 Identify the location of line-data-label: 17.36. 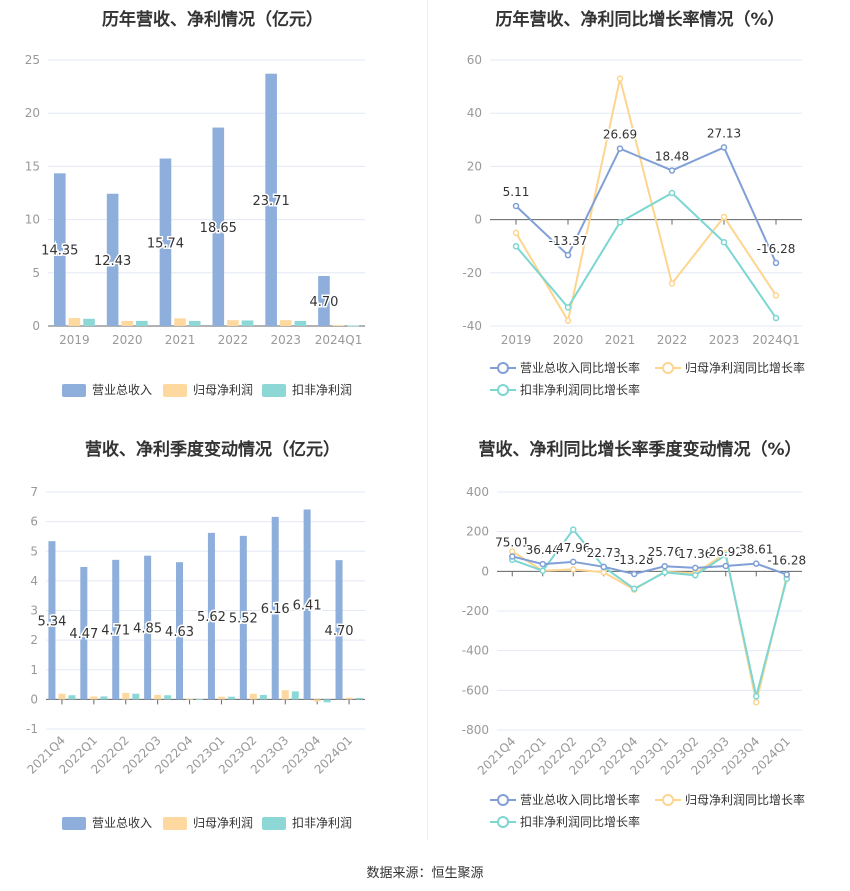
(695, 554).